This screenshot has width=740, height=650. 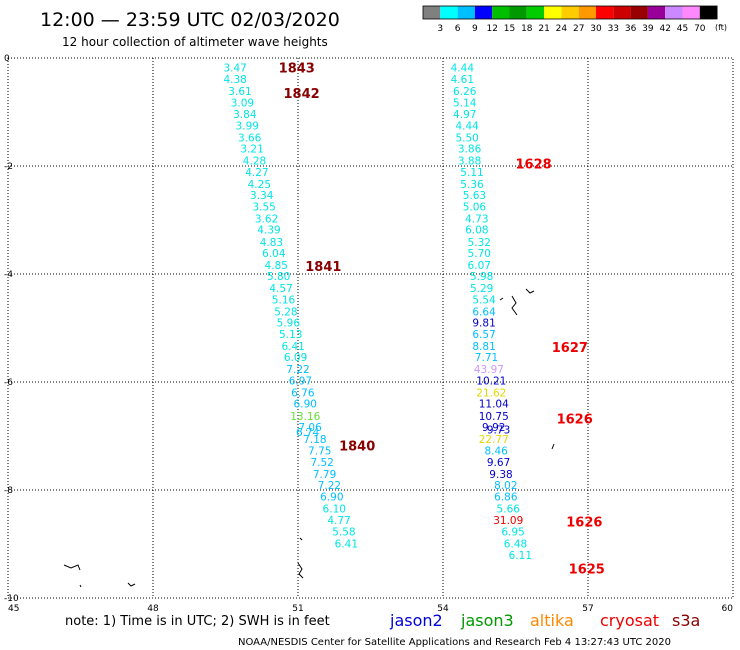 What do you see at coordinates (498, 431) in the screenshot?
I see `wave-height-label: 9.73` at bounding box center [498, 431].